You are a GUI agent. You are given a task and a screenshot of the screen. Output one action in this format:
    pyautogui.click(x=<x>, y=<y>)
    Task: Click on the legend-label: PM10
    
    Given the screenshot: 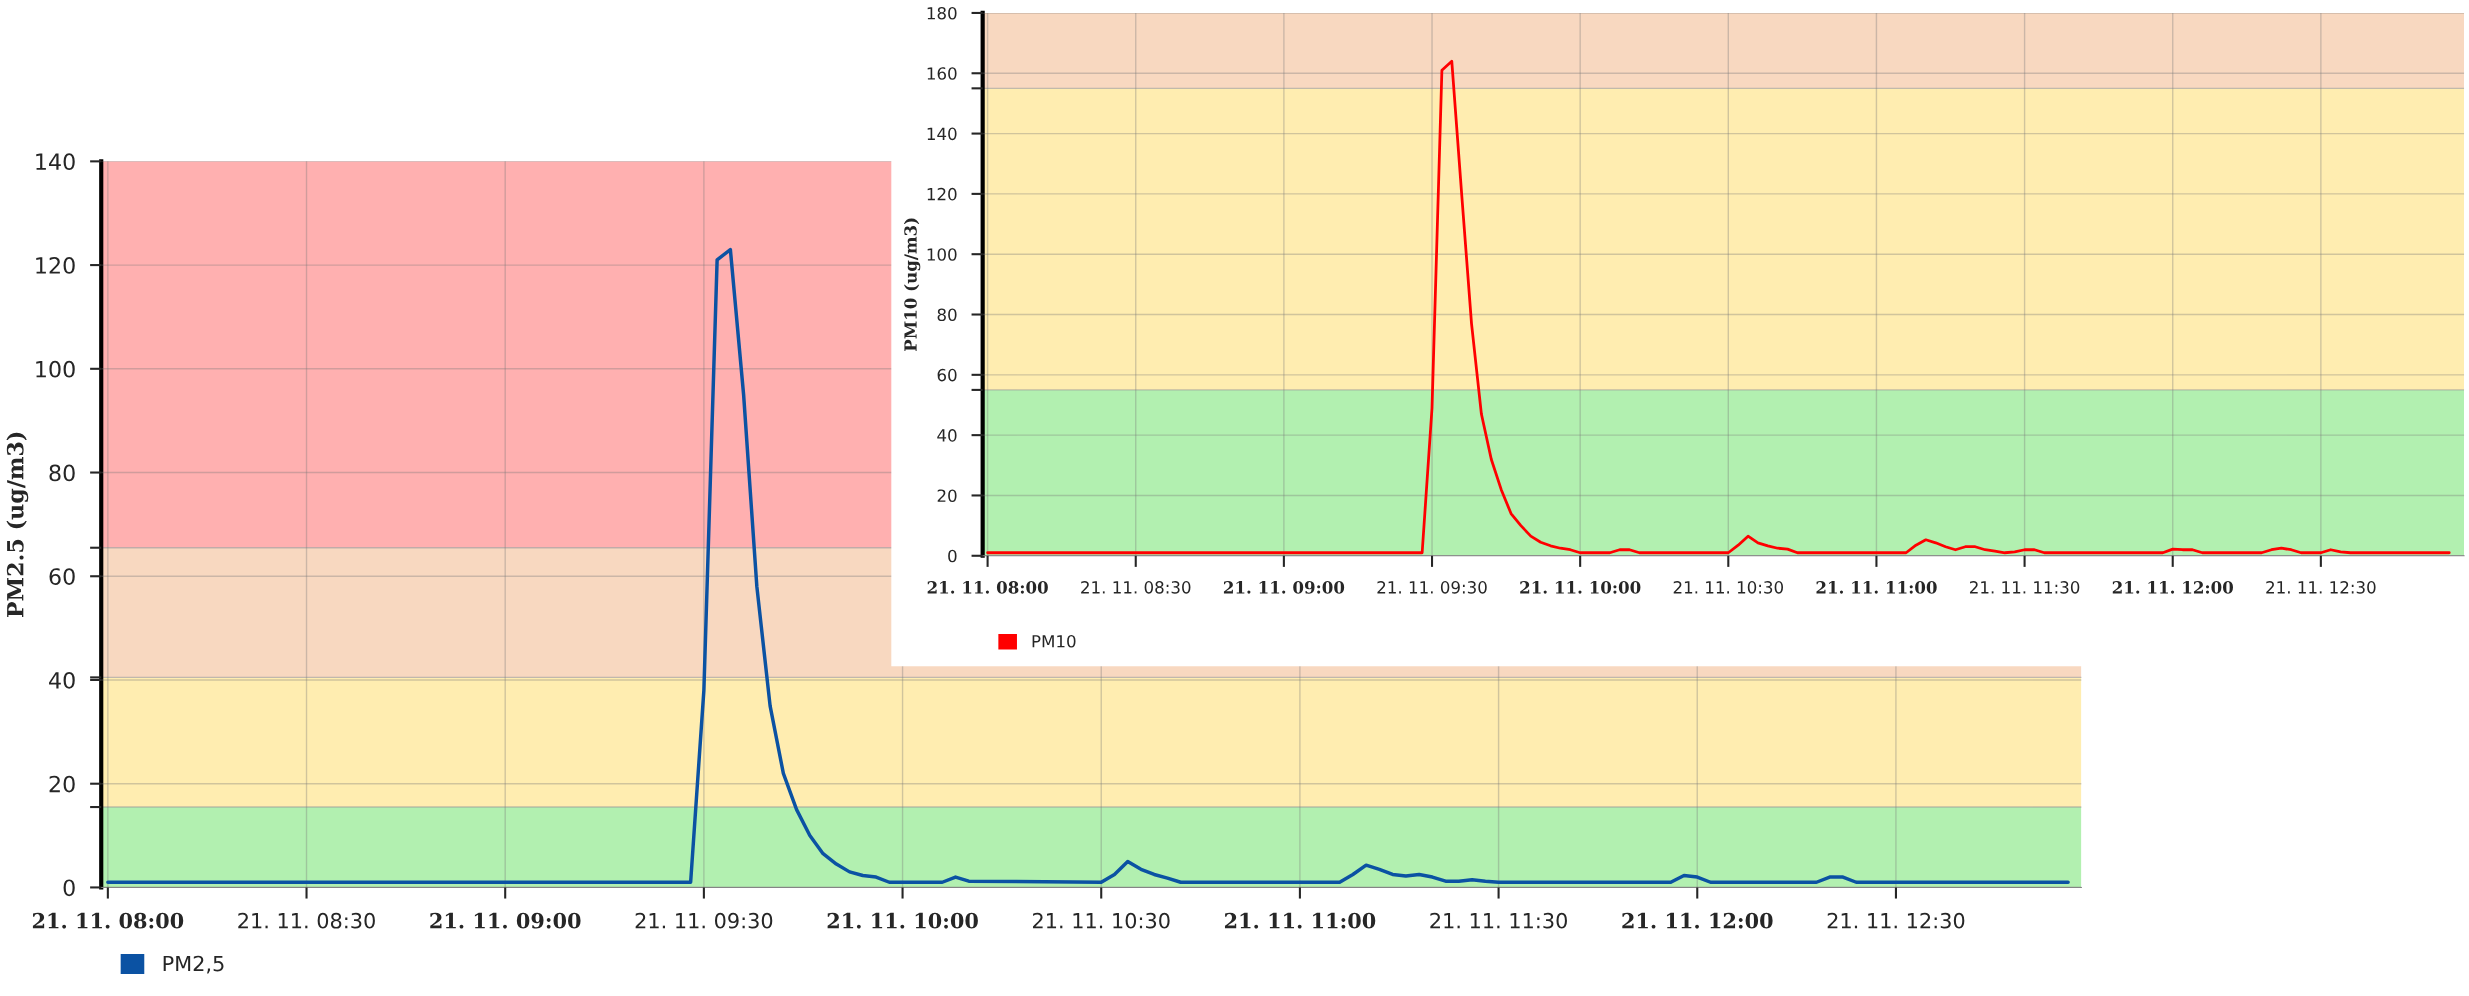 What is the action you would take?
    pyautogui.click(x=1054, y=641)
    